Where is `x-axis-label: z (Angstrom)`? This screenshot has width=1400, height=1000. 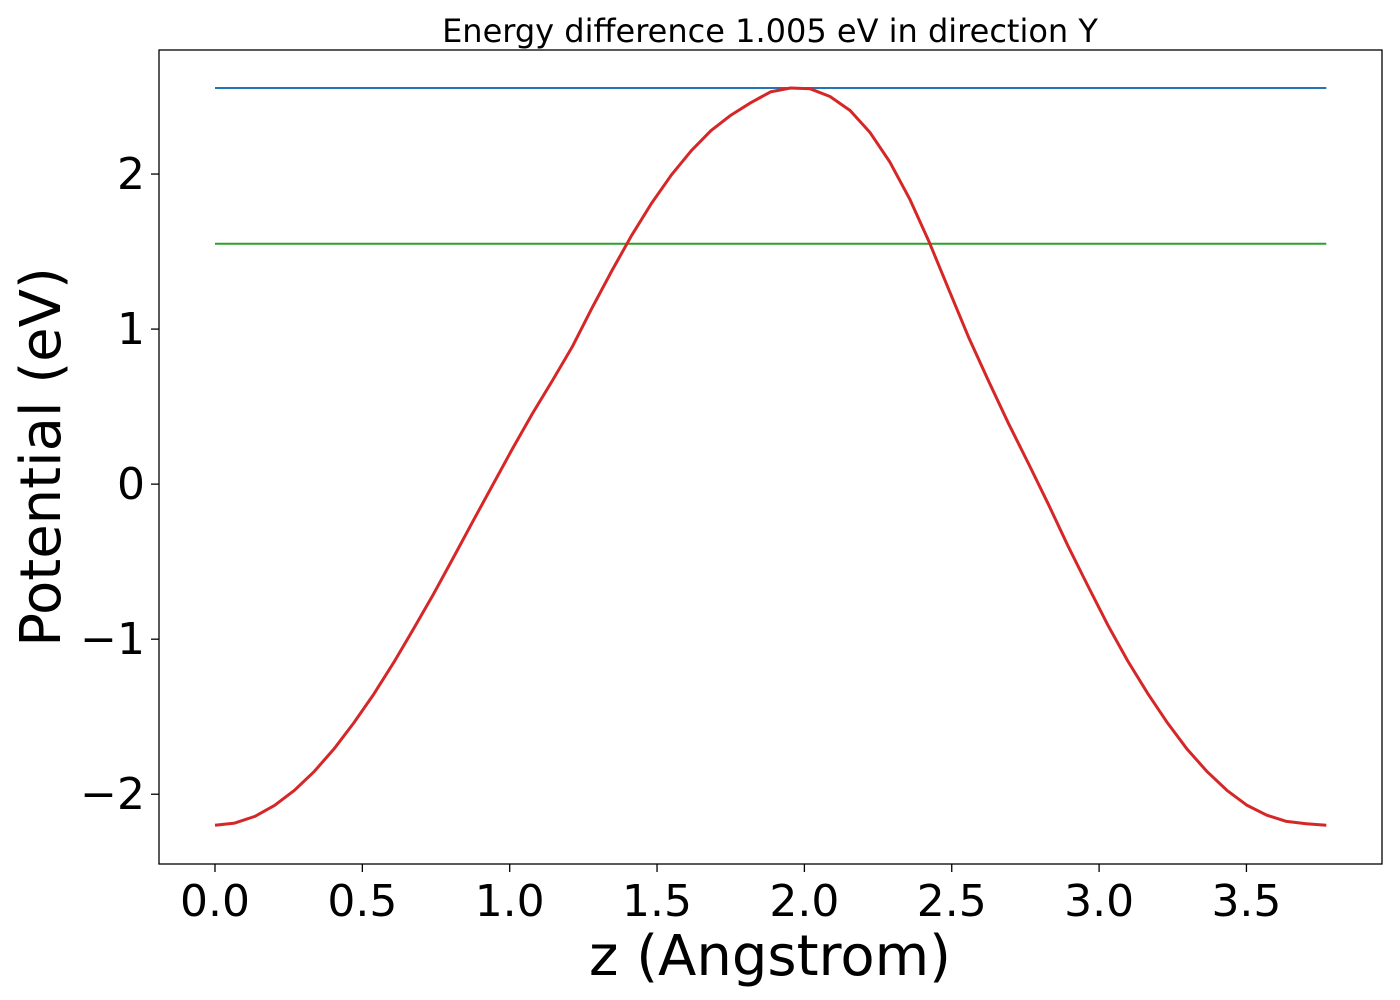 x-axis-label: z (Angstrom) is located at coordinates (770, 956).